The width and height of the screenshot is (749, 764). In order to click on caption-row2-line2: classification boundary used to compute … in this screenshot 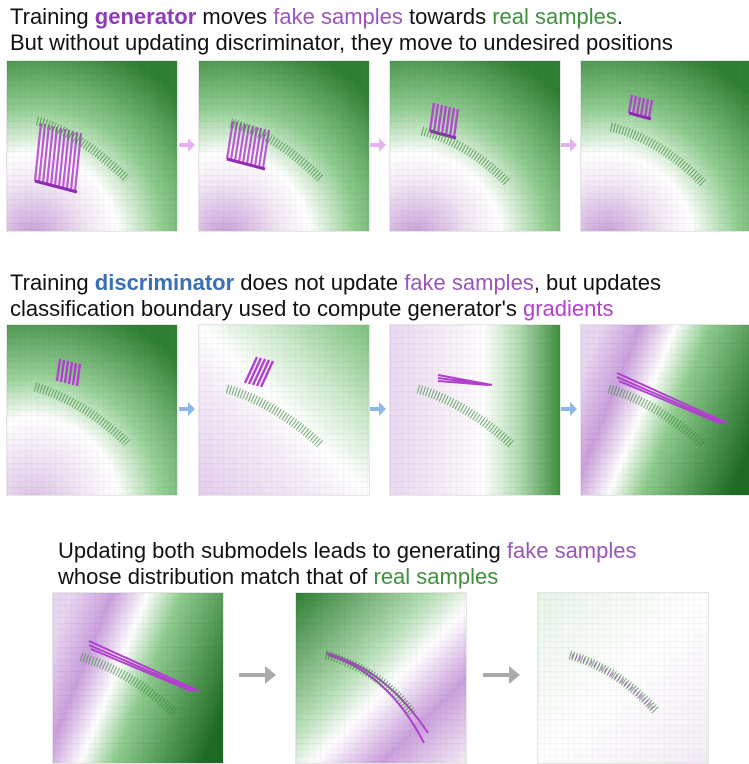, I will do `click(335, 309)`.